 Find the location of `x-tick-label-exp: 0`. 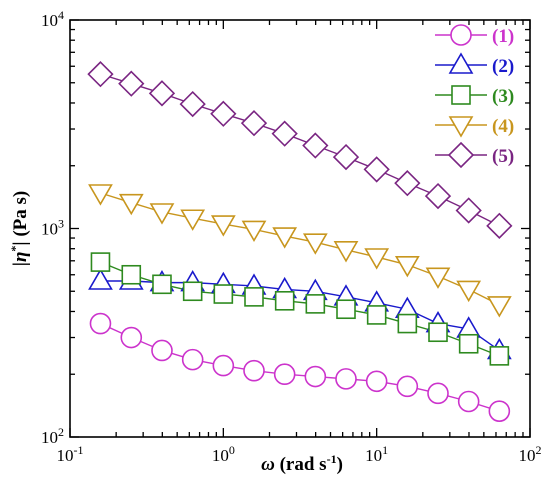

x-tick-label-exp: 0 is located at coordinates (232, 450).